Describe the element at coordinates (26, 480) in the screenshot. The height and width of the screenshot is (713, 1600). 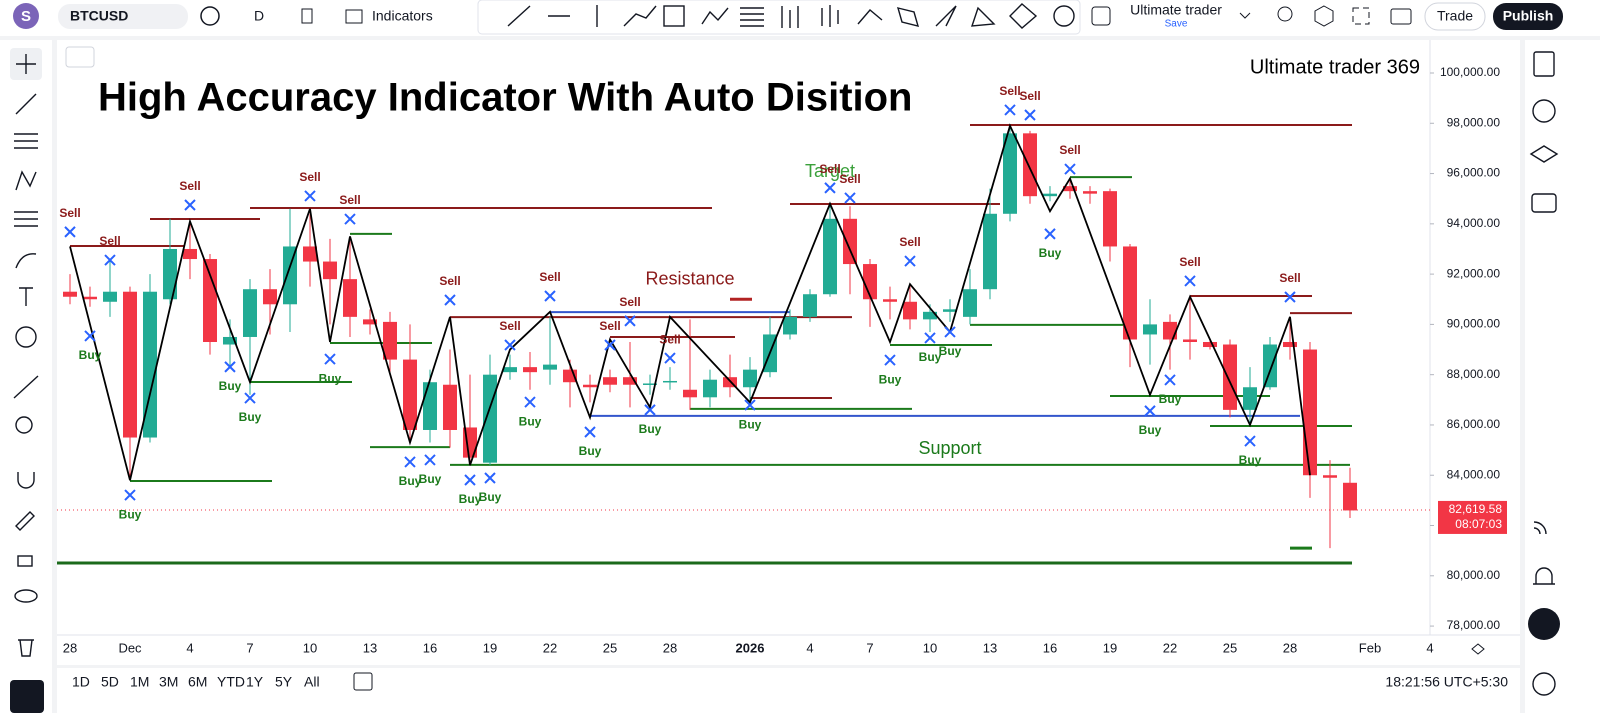
I see `magnet-tool` at that location.